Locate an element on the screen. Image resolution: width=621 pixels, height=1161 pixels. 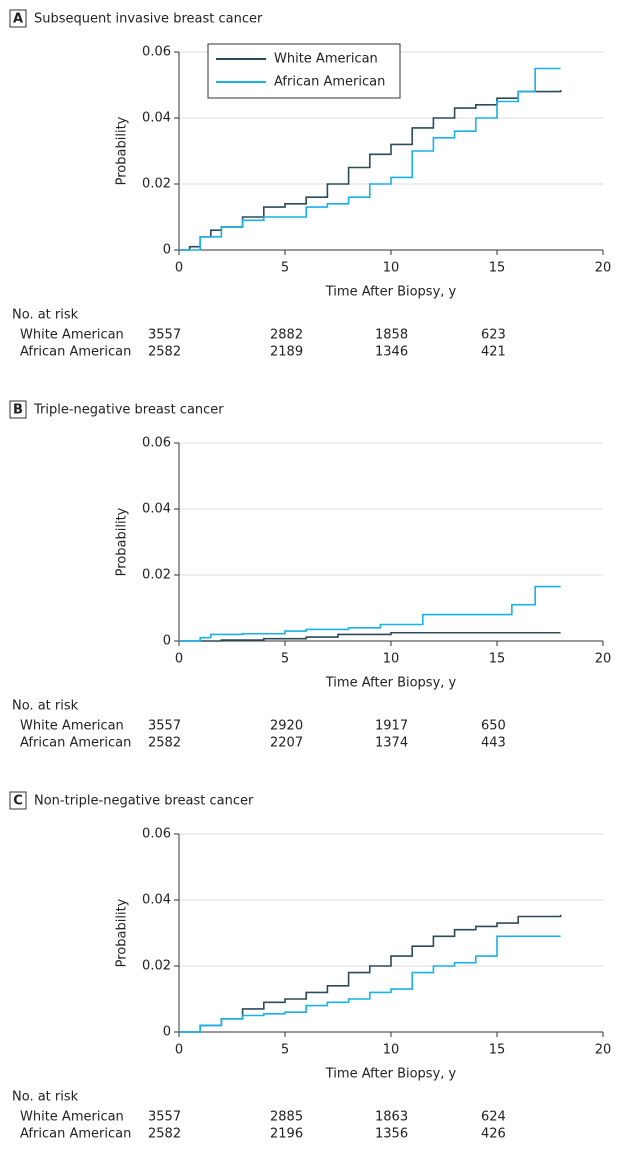
risk-count: 2882 is located at coordinates (286, 335).